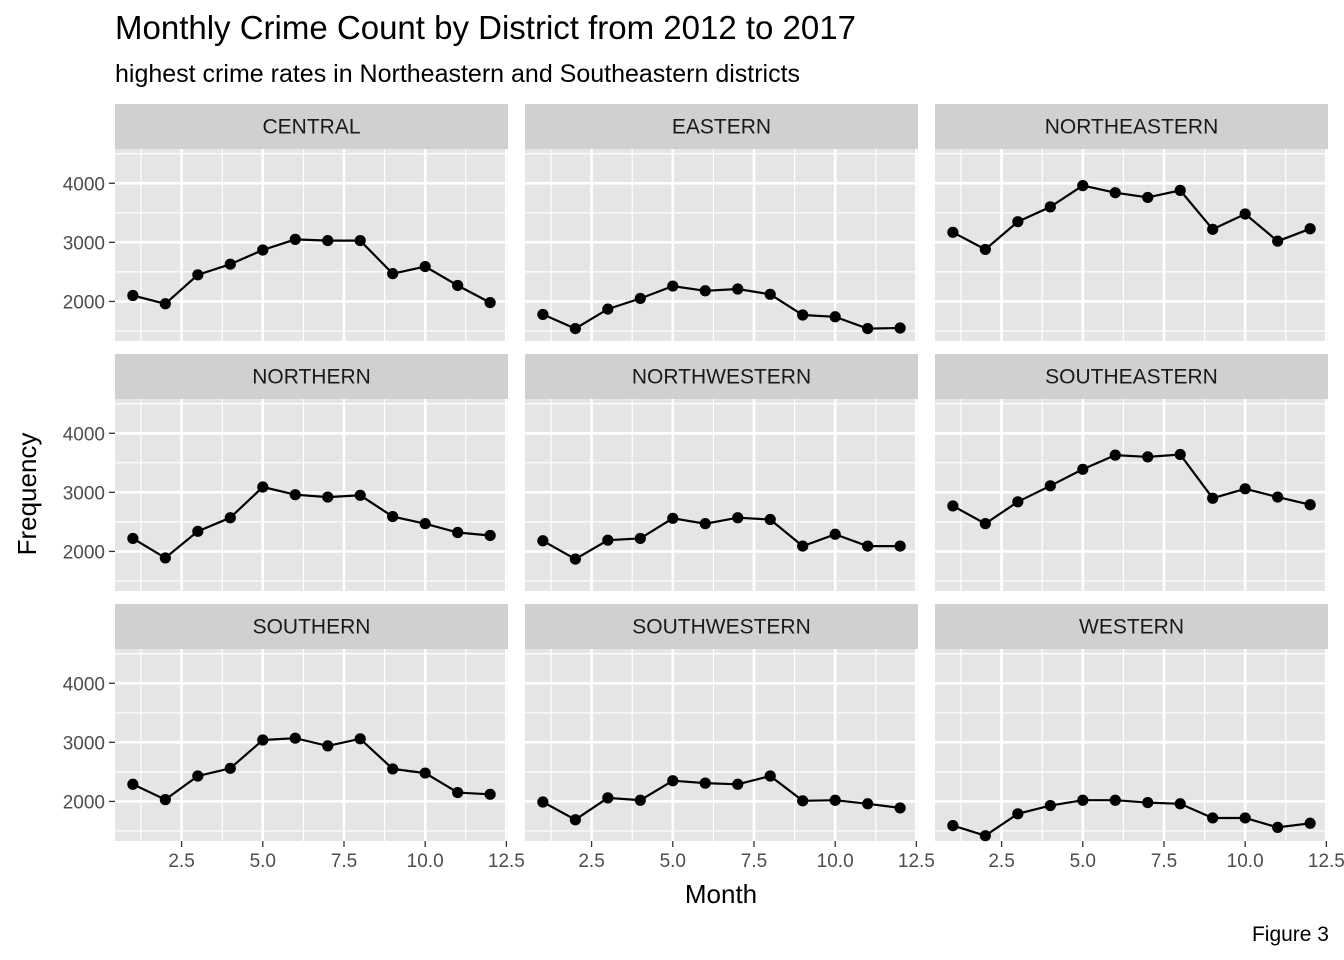  What do you see at coordinates (1131, 745) in the screenshot?
I see `panel-bg-western` at bounding box center [1131, 745].